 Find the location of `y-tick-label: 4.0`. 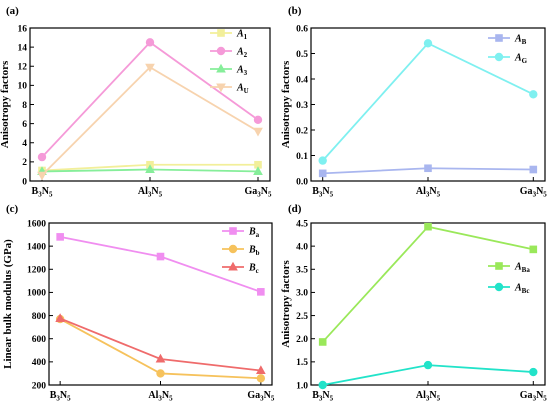

y-tick-label: 4.0 is located at coordinates (302, 247).